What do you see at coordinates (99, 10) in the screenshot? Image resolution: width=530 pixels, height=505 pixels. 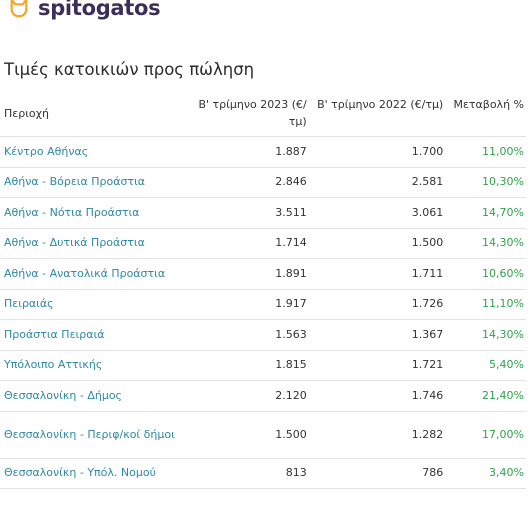 I see `brand-name: spitogatos` at bounding box center [99, 10].